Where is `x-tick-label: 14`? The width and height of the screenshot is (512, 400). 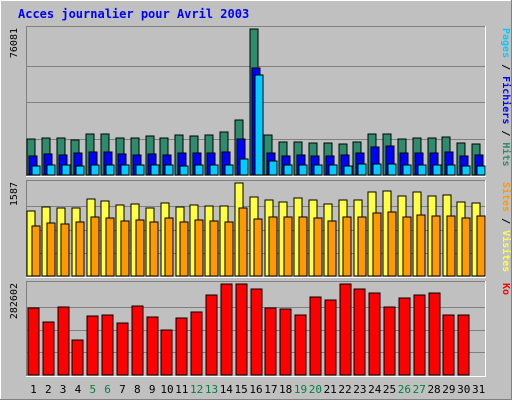
x-tick-label: 14 is located at coordinates (227, 389).